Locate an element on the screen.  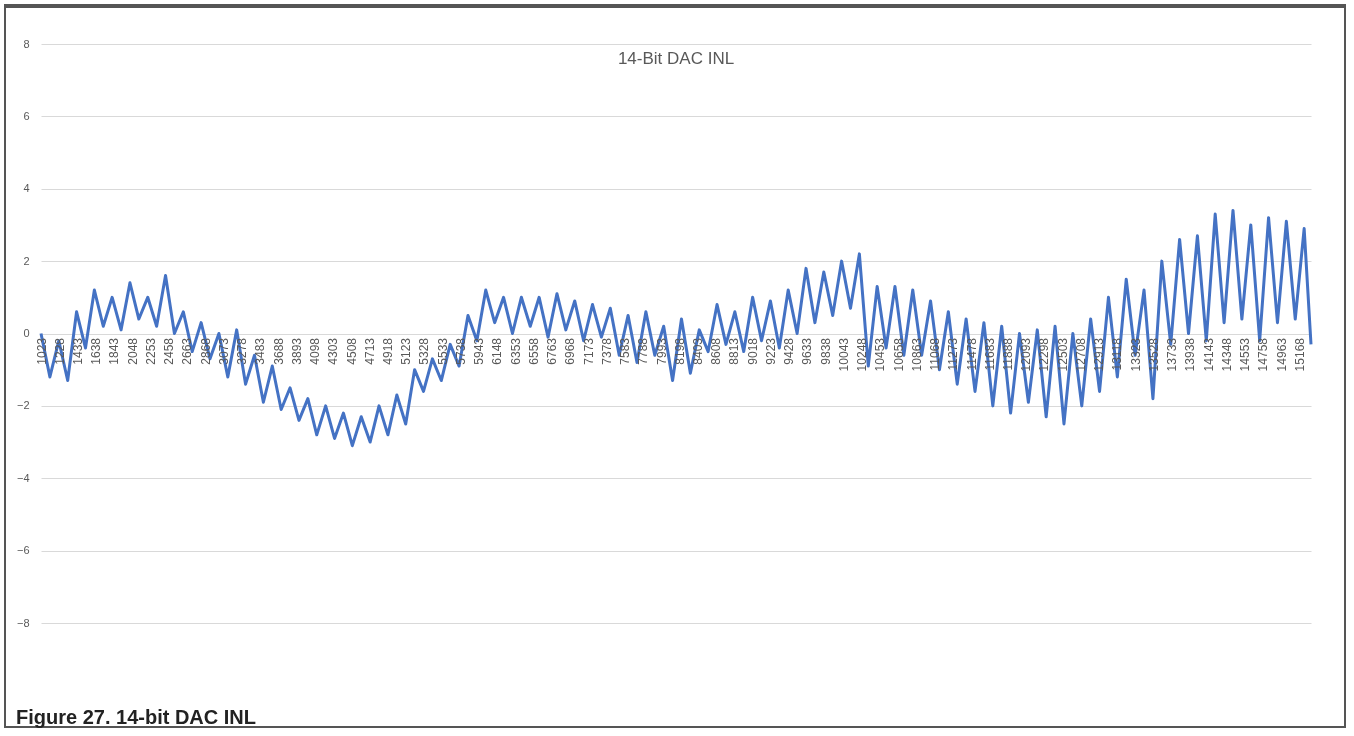
x-tick-label: 6763 is located at coordinates (552, 351).